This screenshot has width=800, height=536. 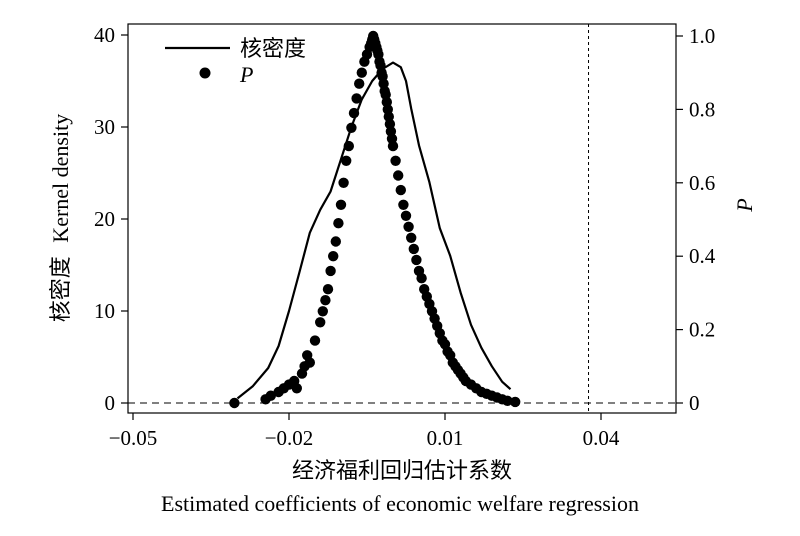 What do you see at coordinates (289, 438) in the screenshot?
I see `x-tick-label: −0.02` at bounding box center [289, 438].